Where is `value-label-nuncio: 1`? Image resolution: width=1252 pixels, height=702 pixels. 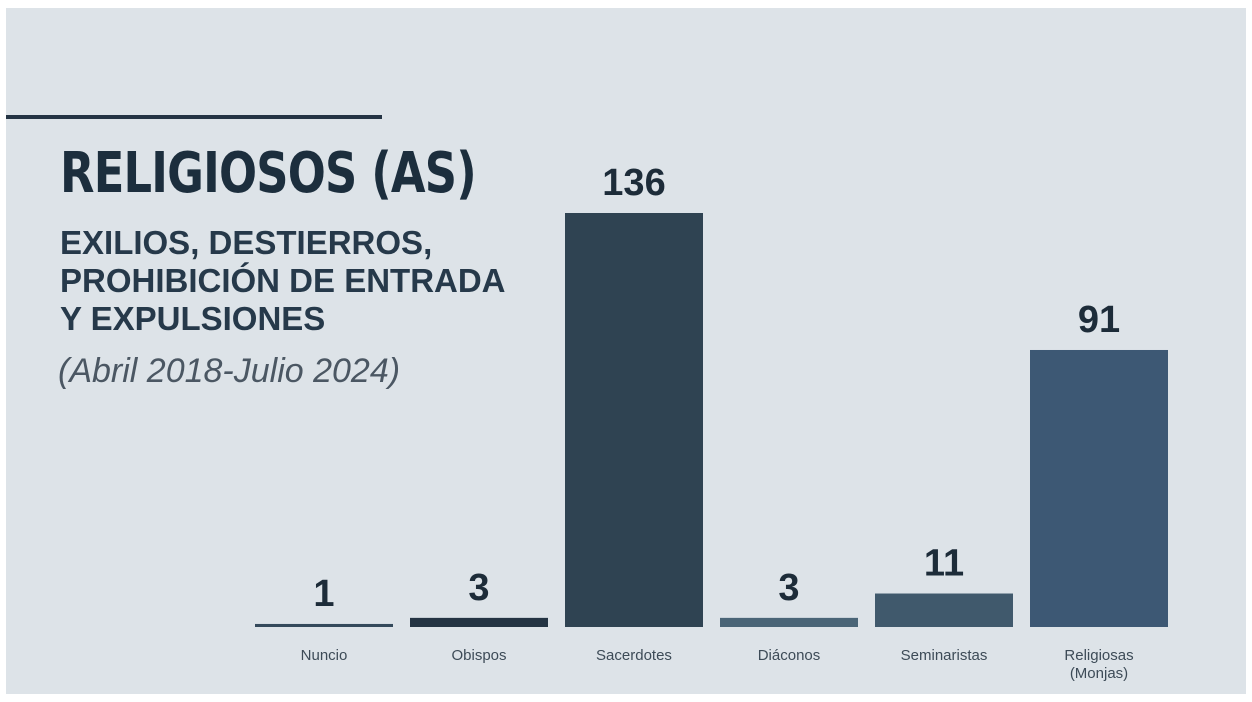
value-label-nuncio: 1 is located at coordinates (323, 594).